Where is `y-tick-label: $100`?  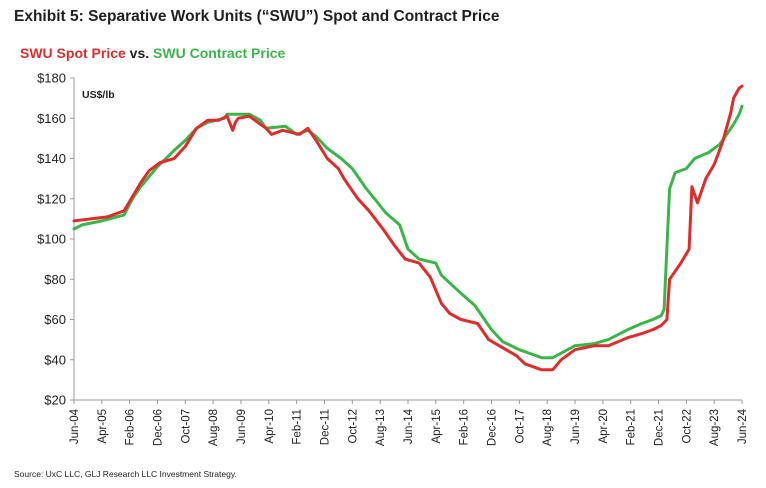
y-tick-label: $100 is located at coordinates (51, 239).